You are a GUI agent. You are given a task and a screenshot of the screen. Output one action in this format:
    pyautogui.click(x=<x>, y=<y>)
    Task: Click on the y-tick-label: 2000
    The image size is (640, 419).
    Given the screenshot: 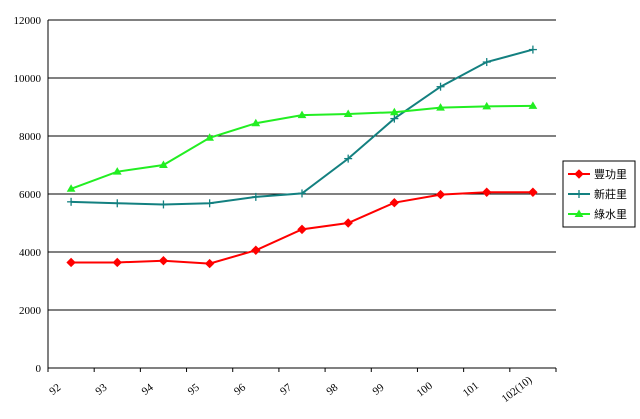 What is the action you would take?
    pyautogui.click(x=30, y=311)
    